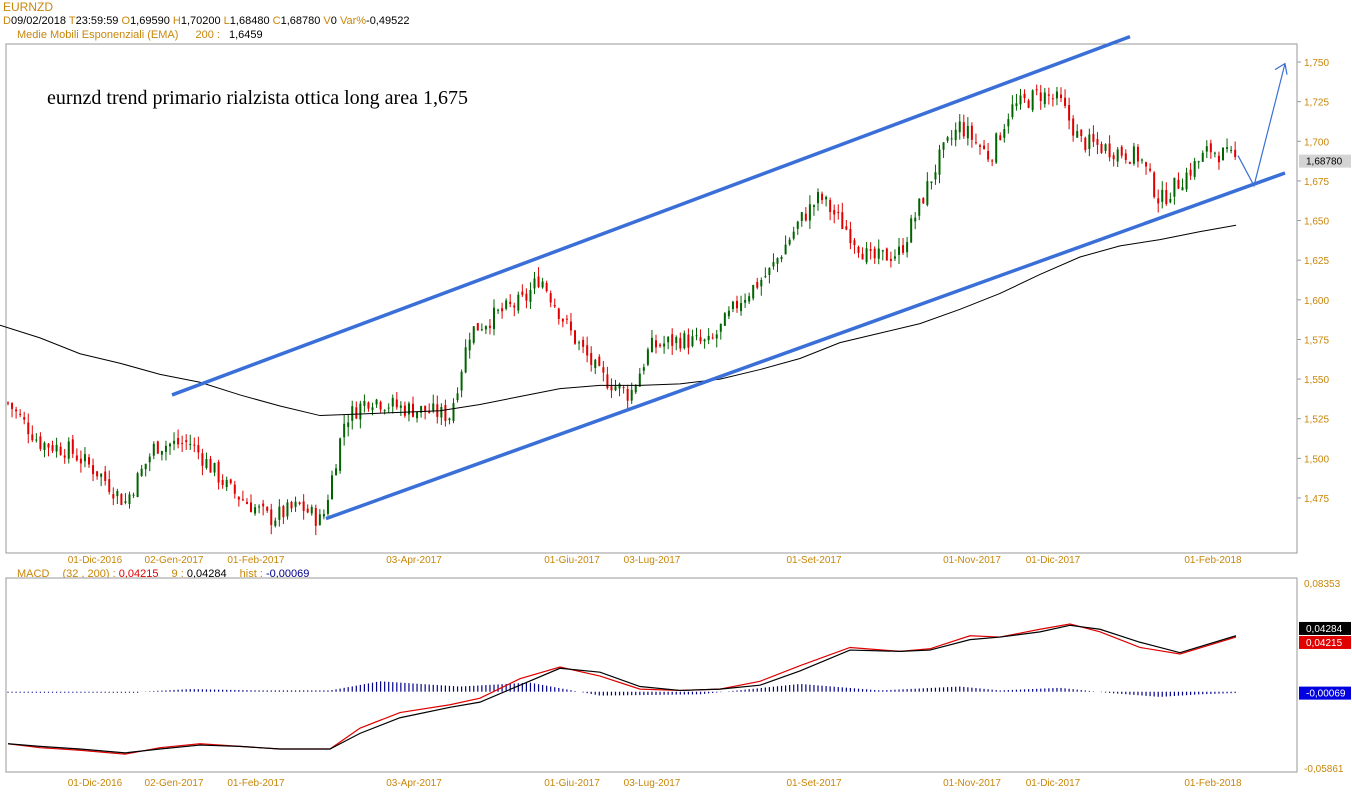 The width and height of the screenshot is (1352, 800). What do you see at coordinates (7, 21) in the screenshot?
I see `d-label: D` at bounding box center [7, 21].